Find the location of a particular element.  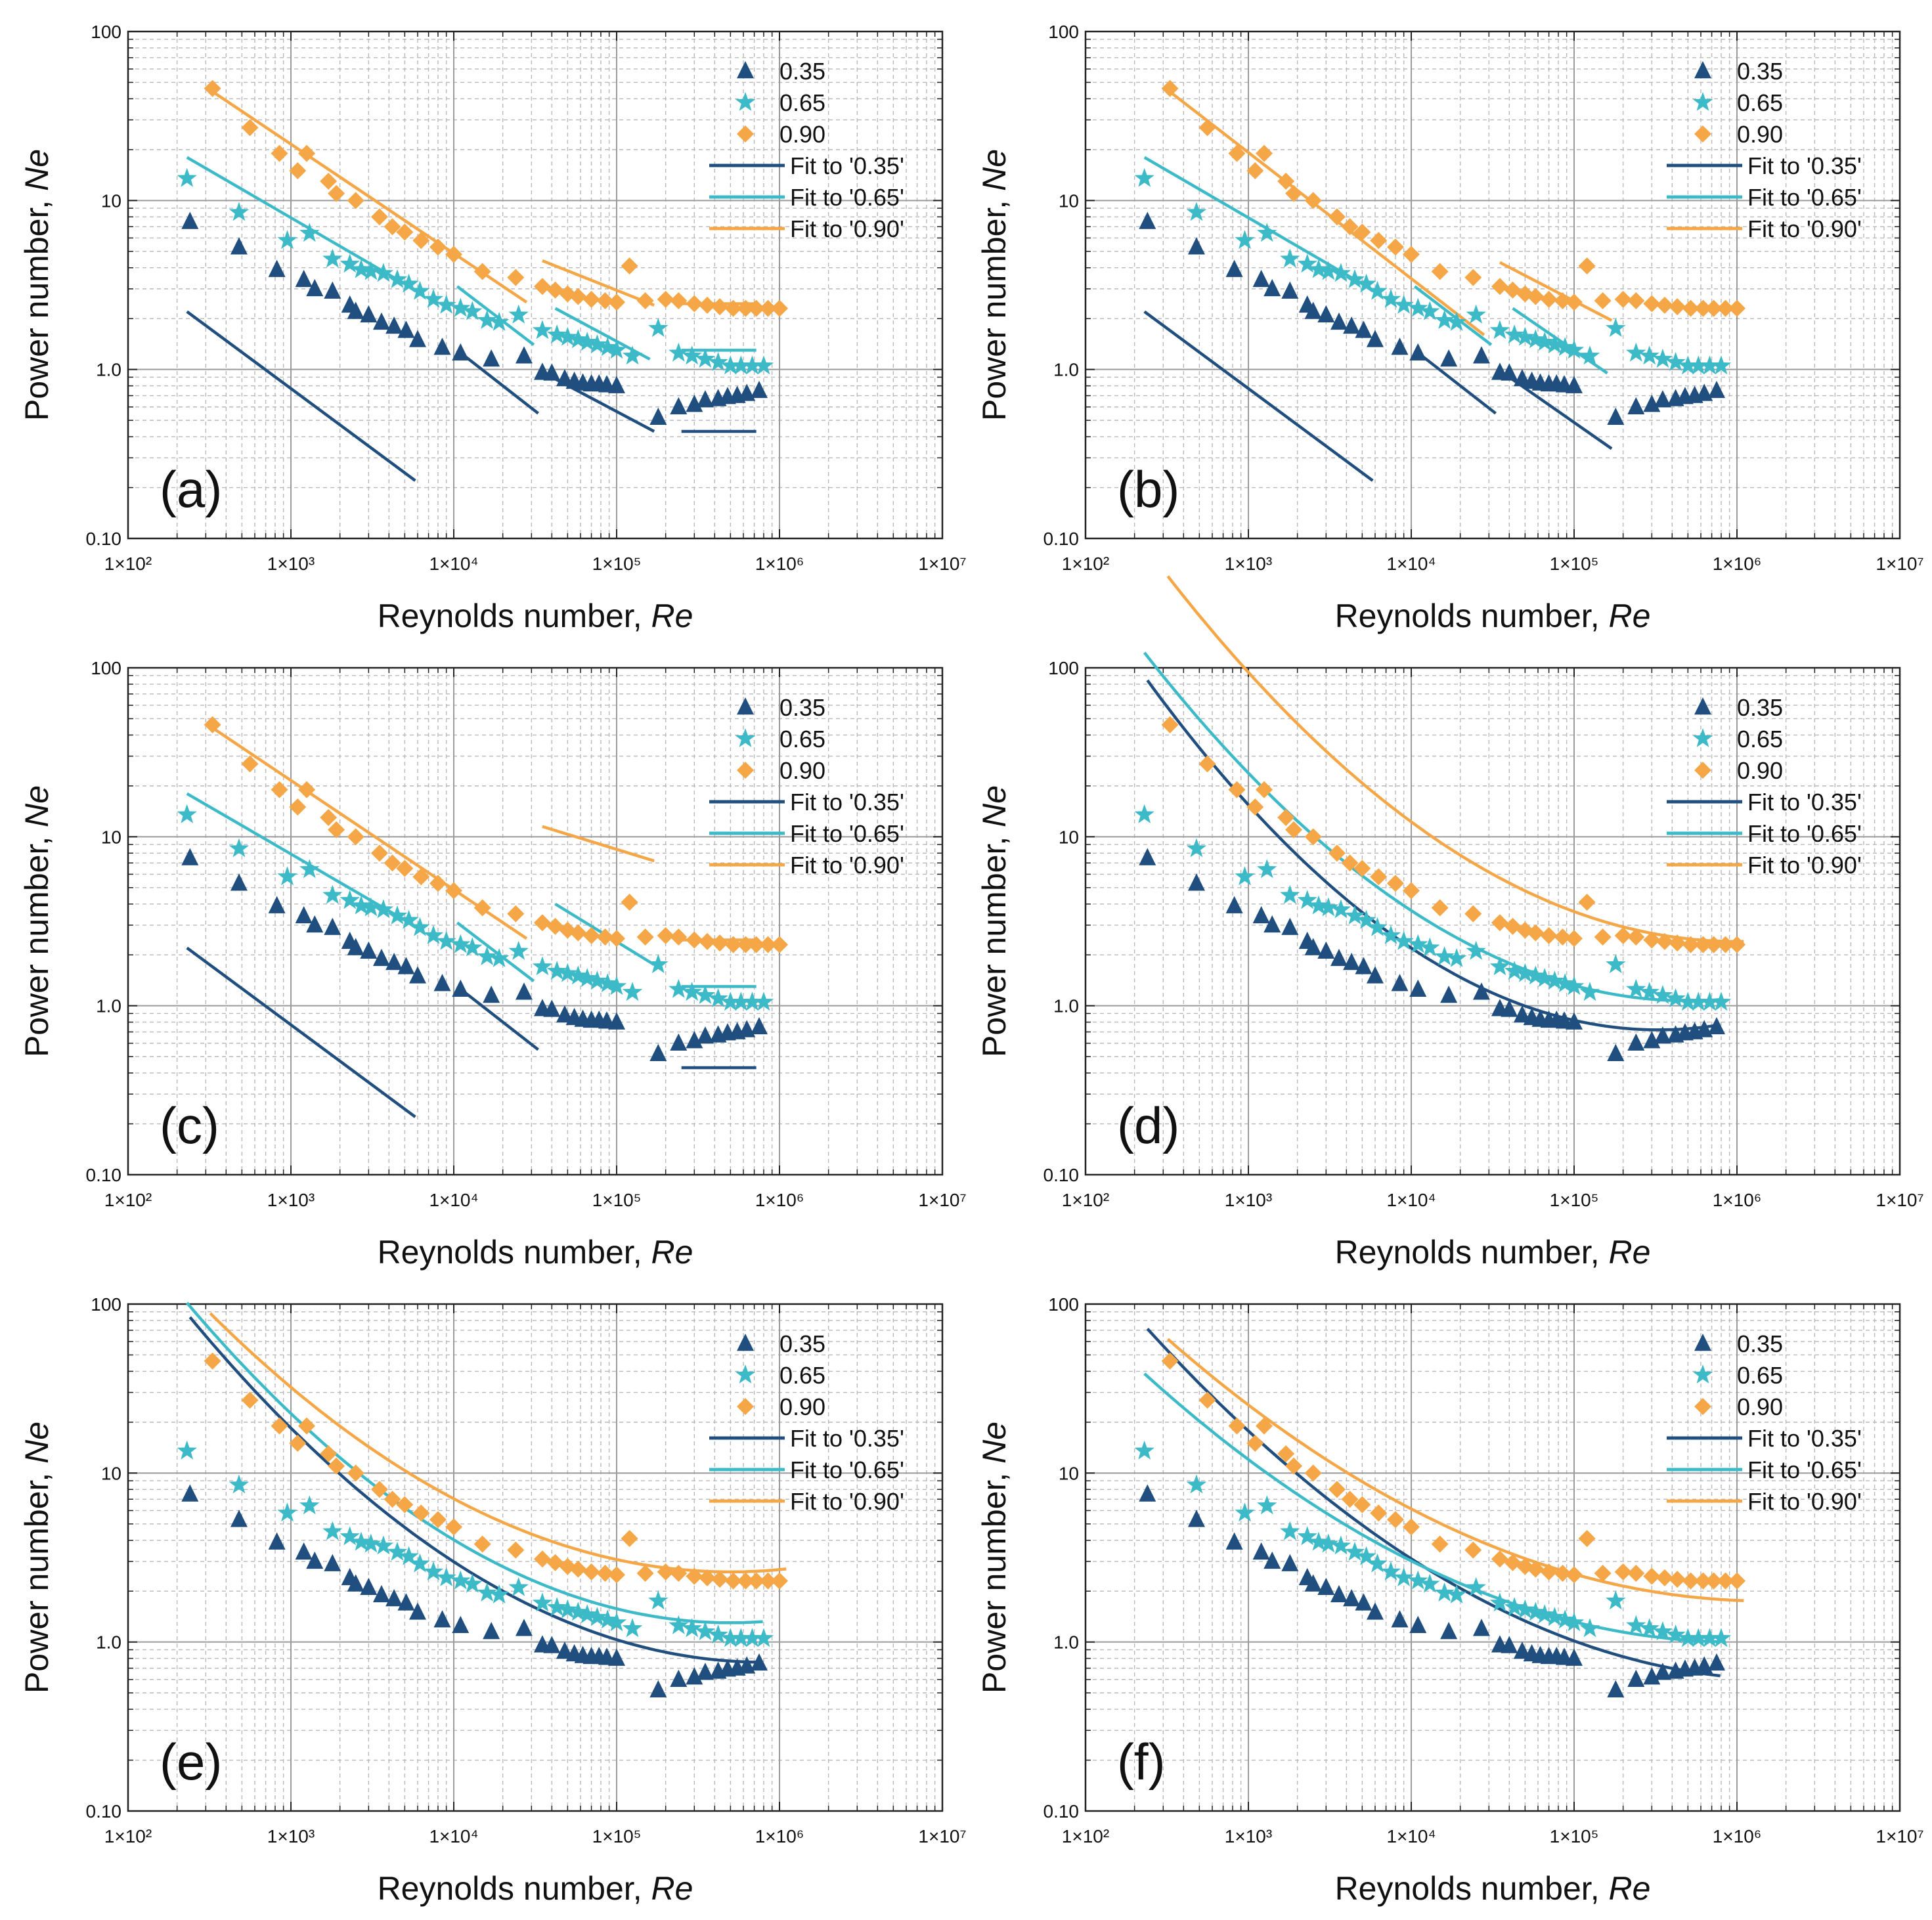

legend-label: 0.65 is located at coordinates (802, 739).